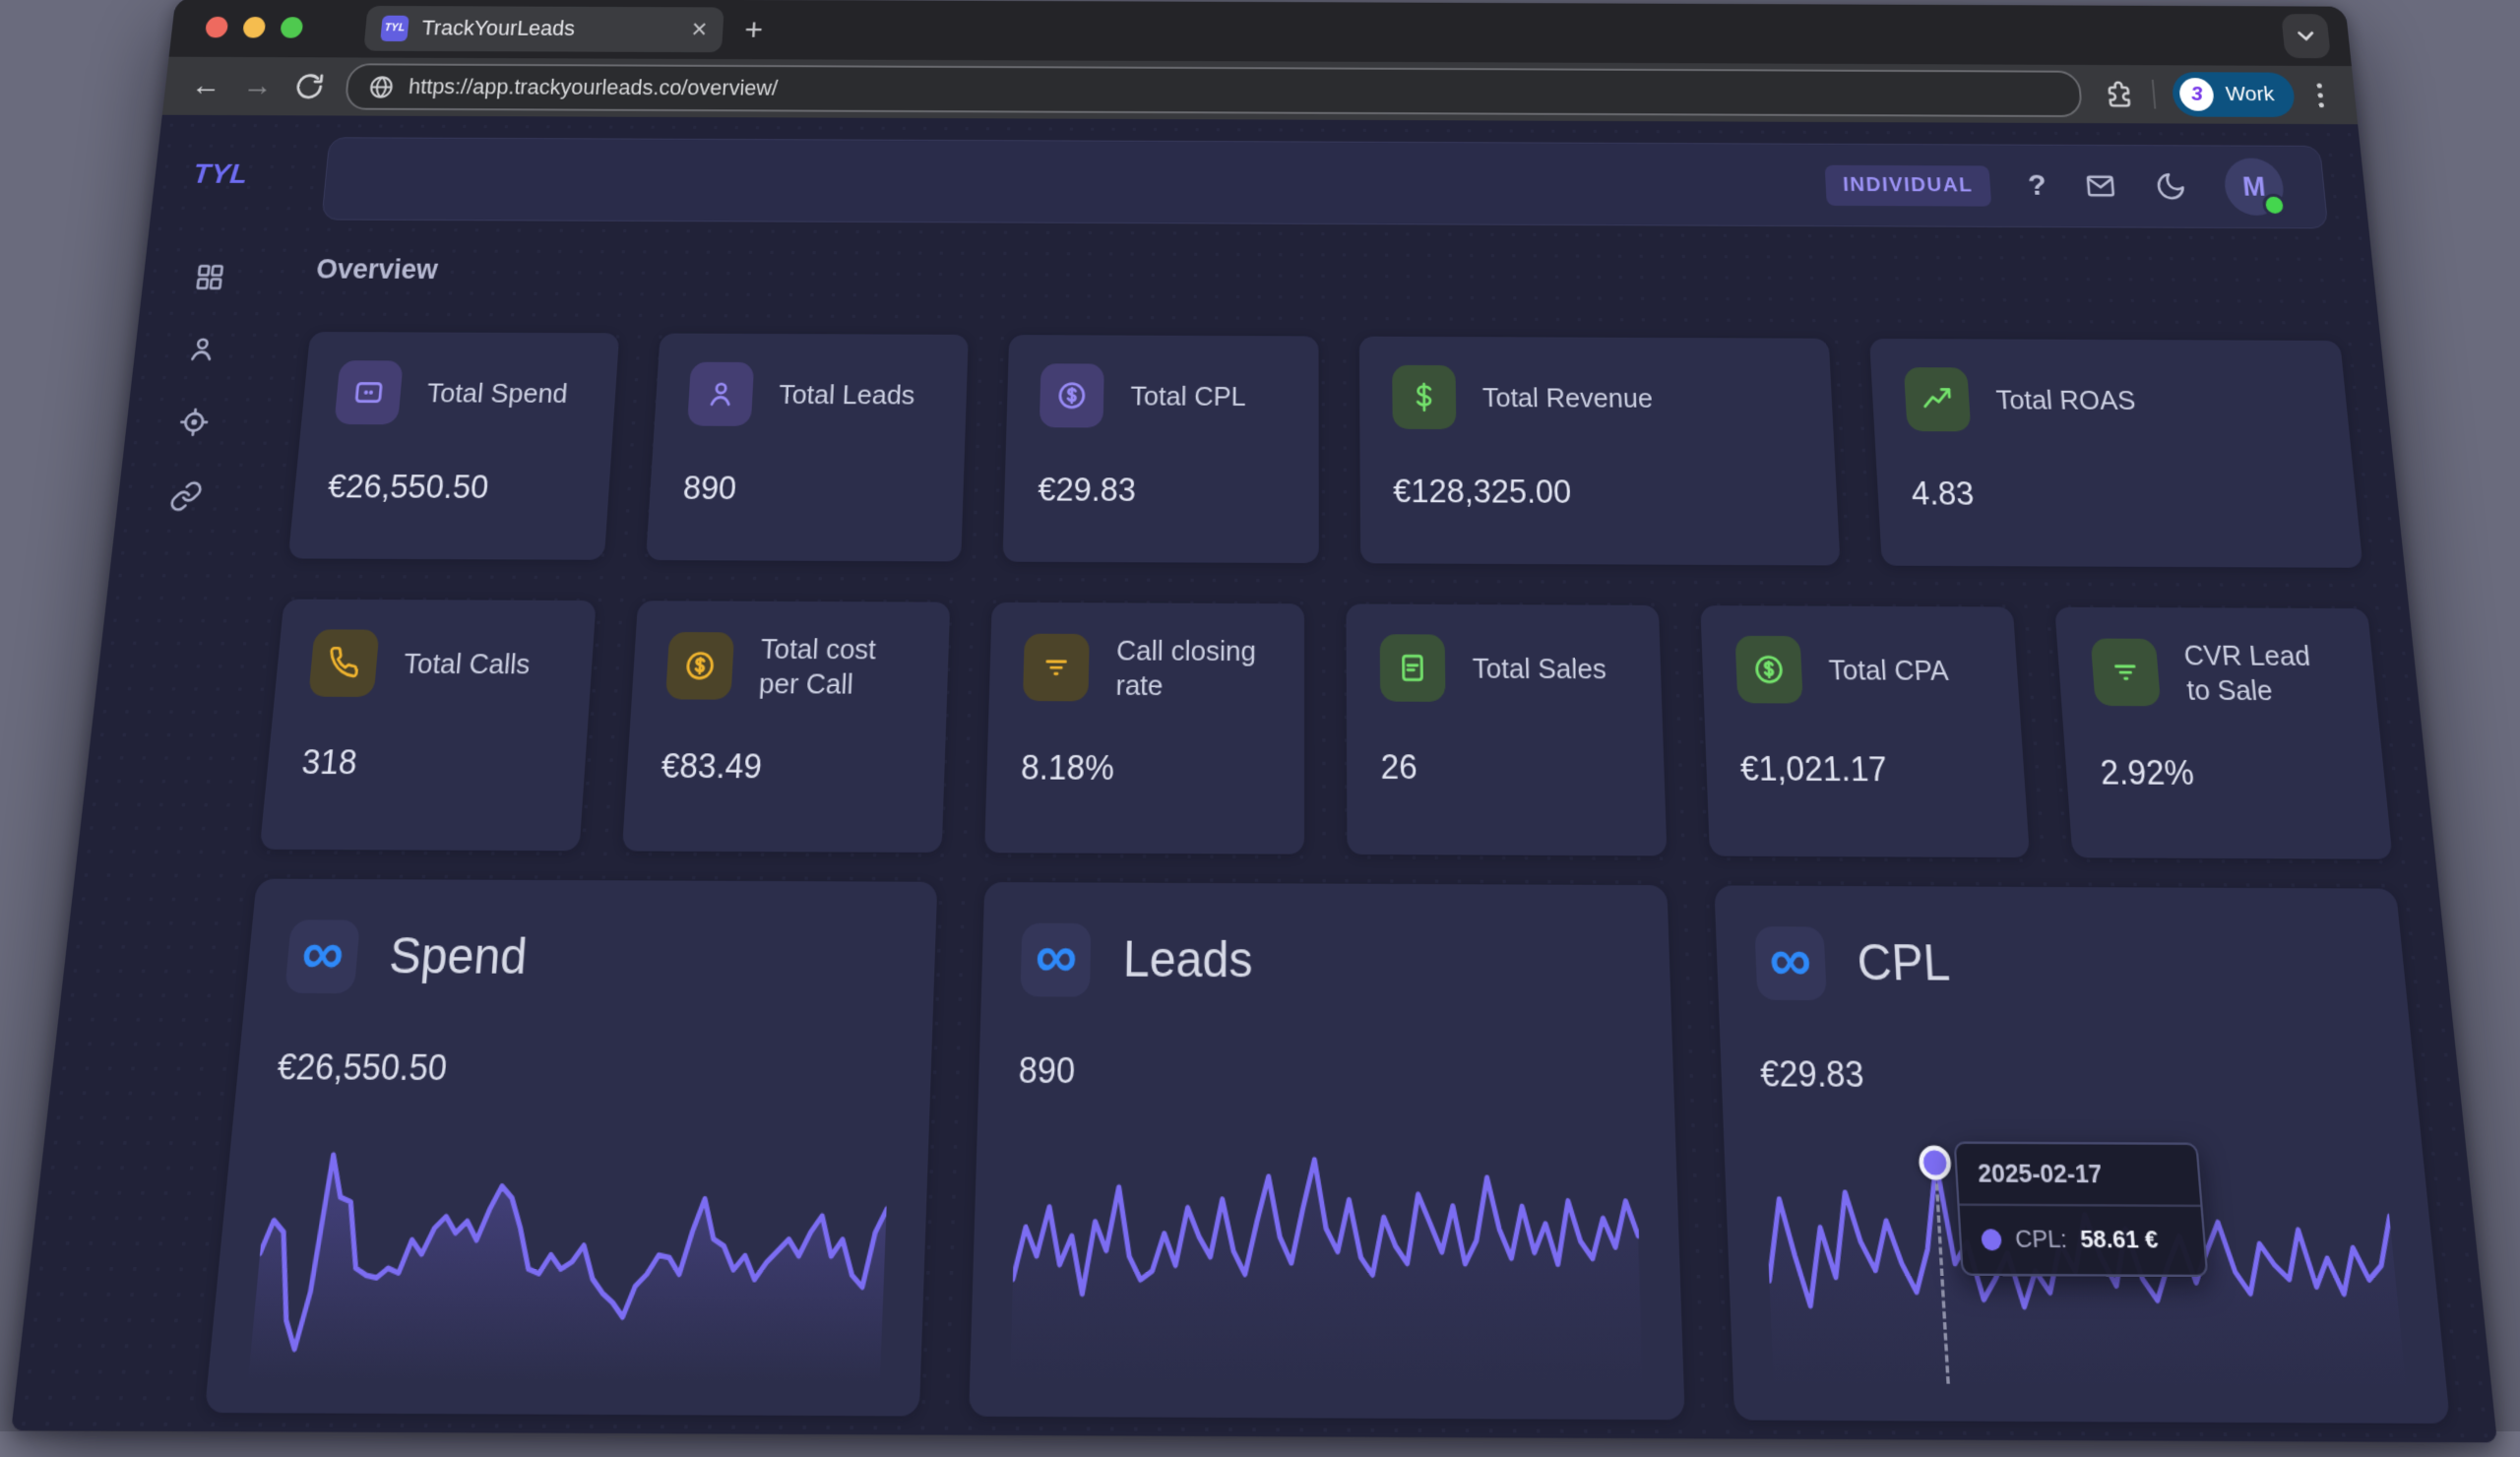 This screenshot has width=2520, height=1457. I want to click on stat-label: Call closing rate, so click(1185, 668).